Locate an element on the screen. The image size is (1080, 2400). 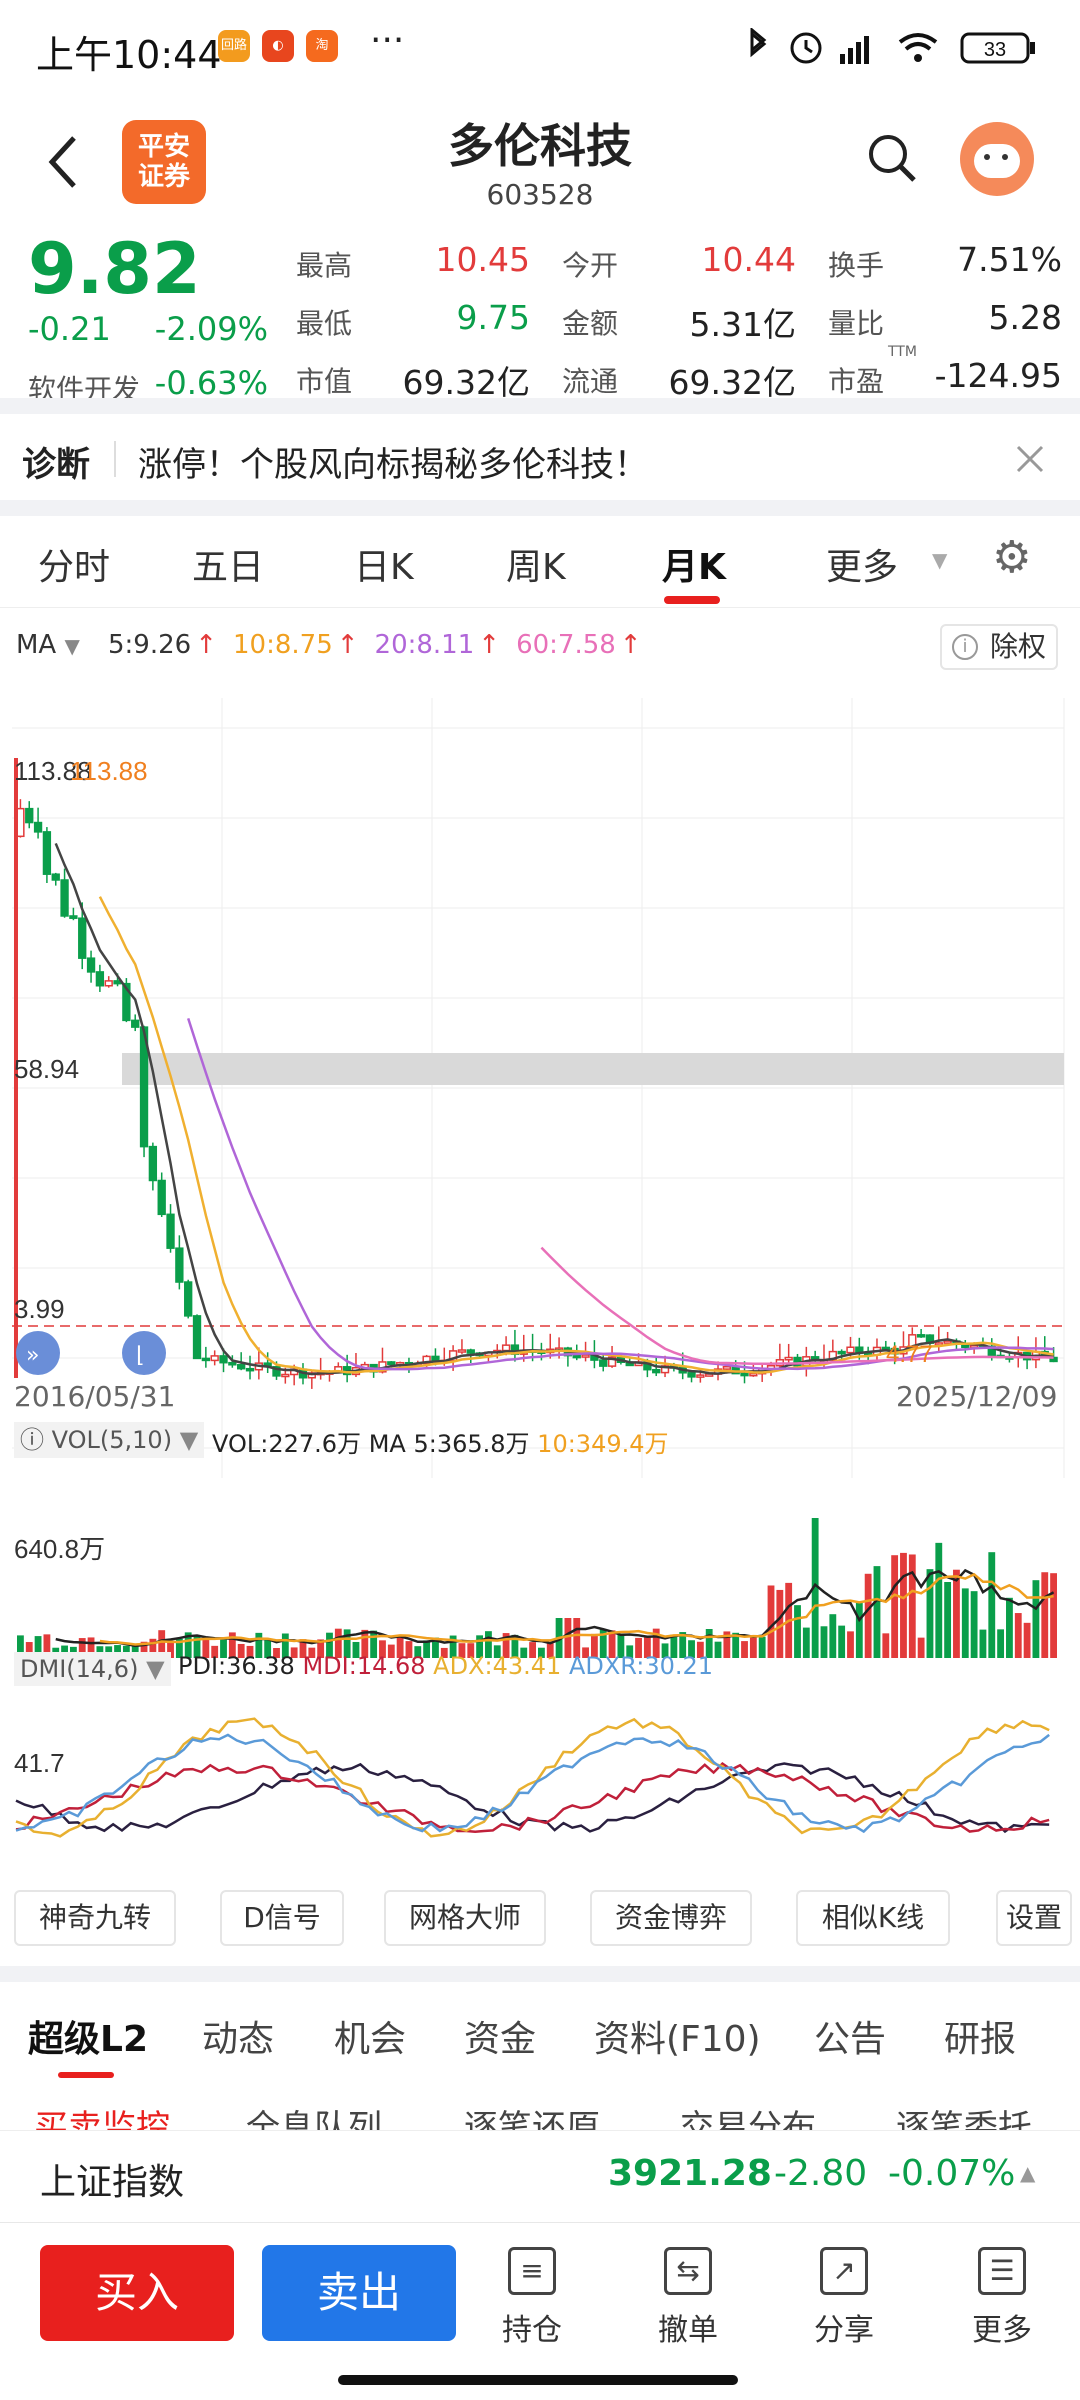
ma-values: 5:9.26 ↑ 10:8.75 ↑ 20:8.11 ↑ 60:7.58 ↑ is located at coordinates (383, 645).